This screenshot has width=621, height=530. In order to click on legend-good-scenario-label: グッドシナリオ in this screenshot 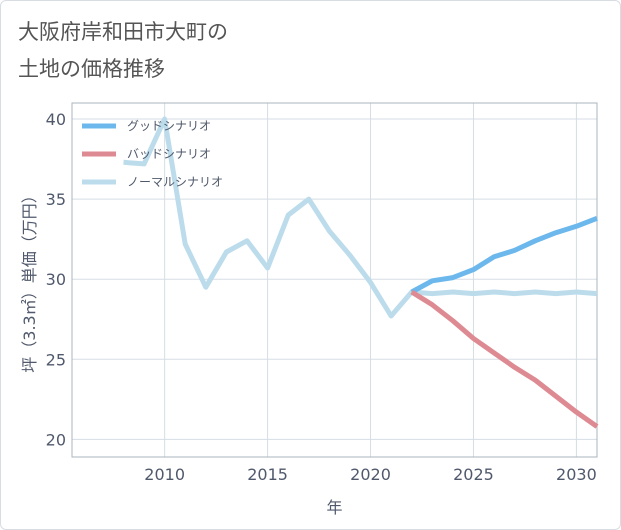, I will do `click(169, 126)`.